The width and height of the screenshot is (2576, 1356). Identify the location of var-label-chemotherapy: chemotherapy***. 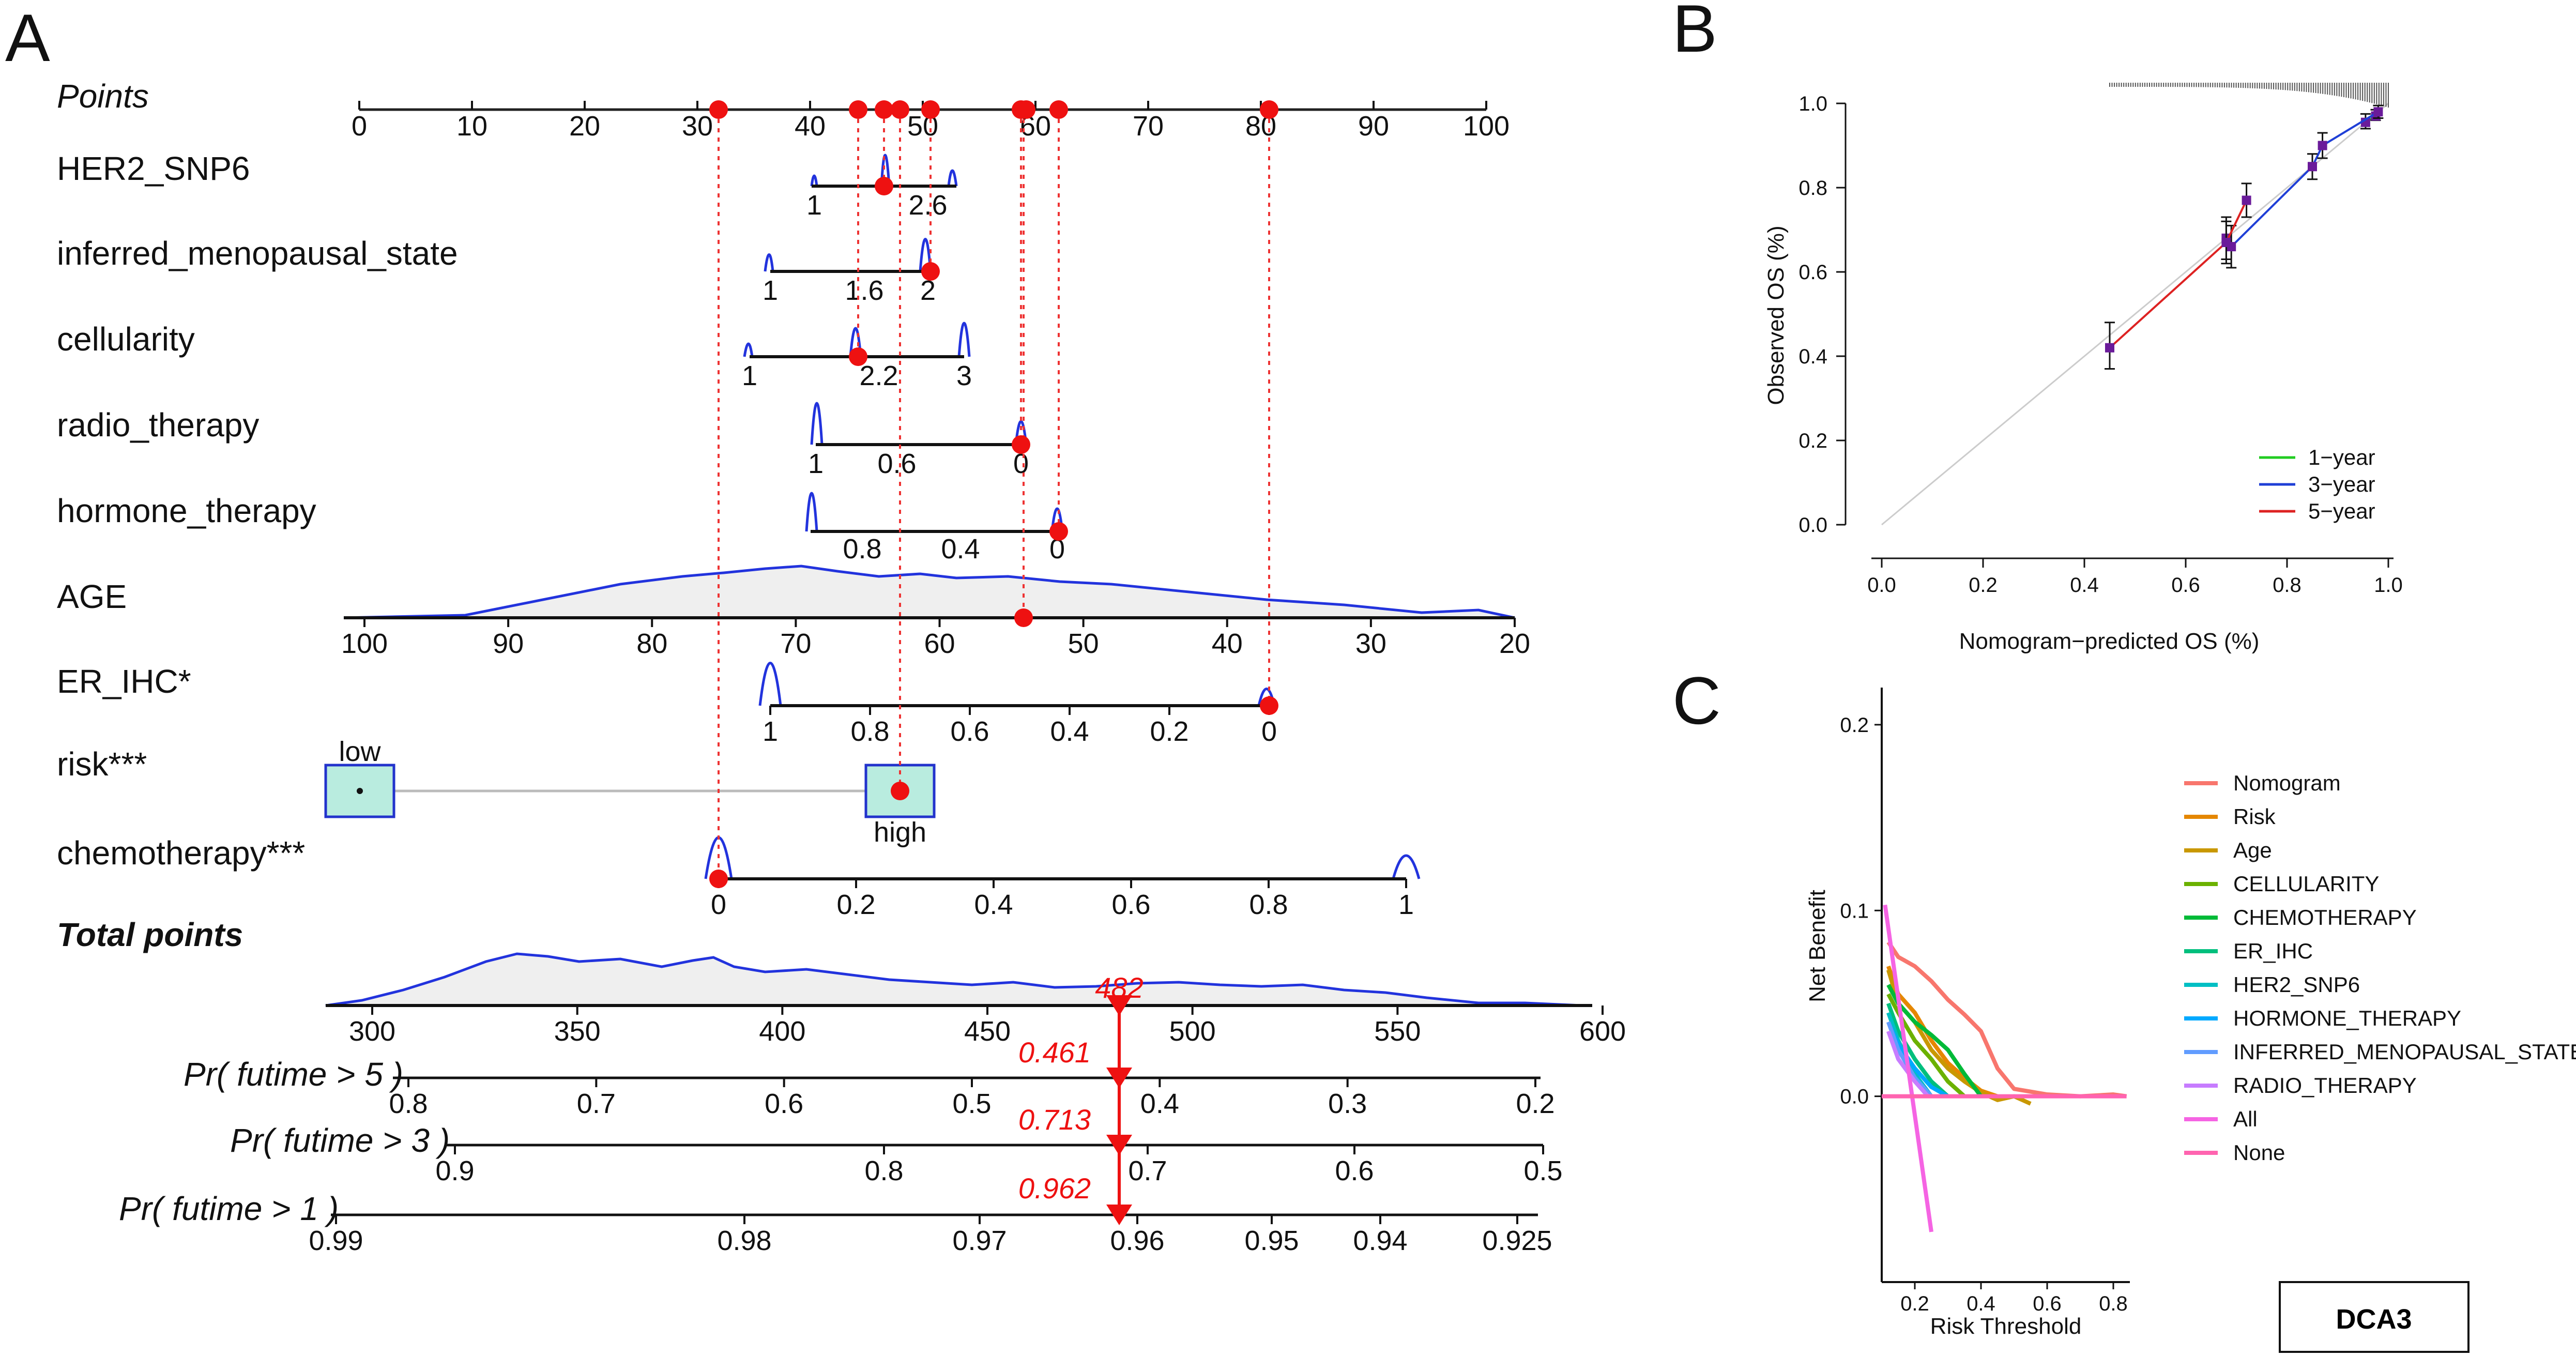
(181, 853).